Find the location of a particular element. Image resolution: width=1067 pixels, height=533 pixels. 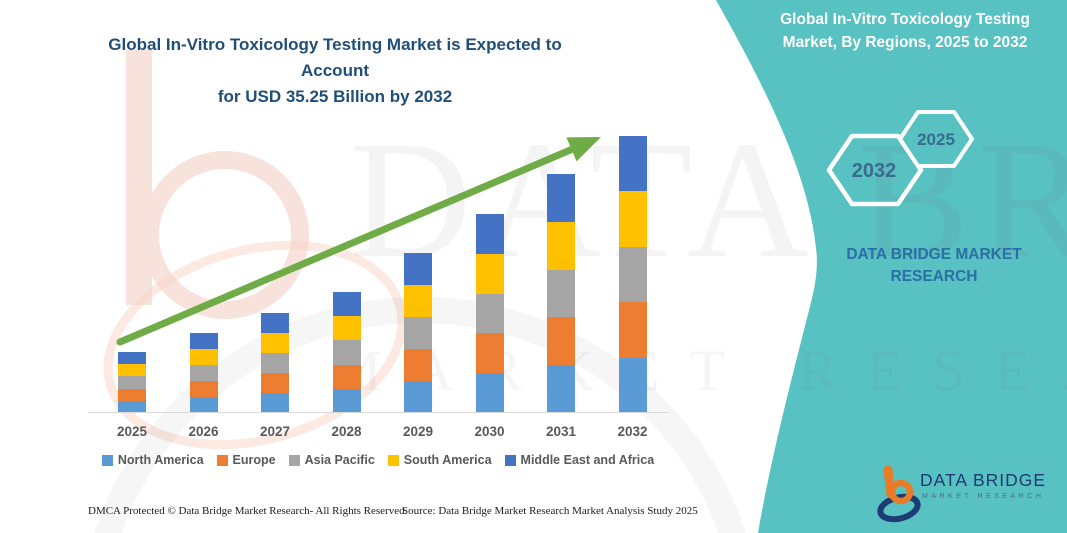

x-axis-label-2025: 2025 is located at coordinates (132, 431).